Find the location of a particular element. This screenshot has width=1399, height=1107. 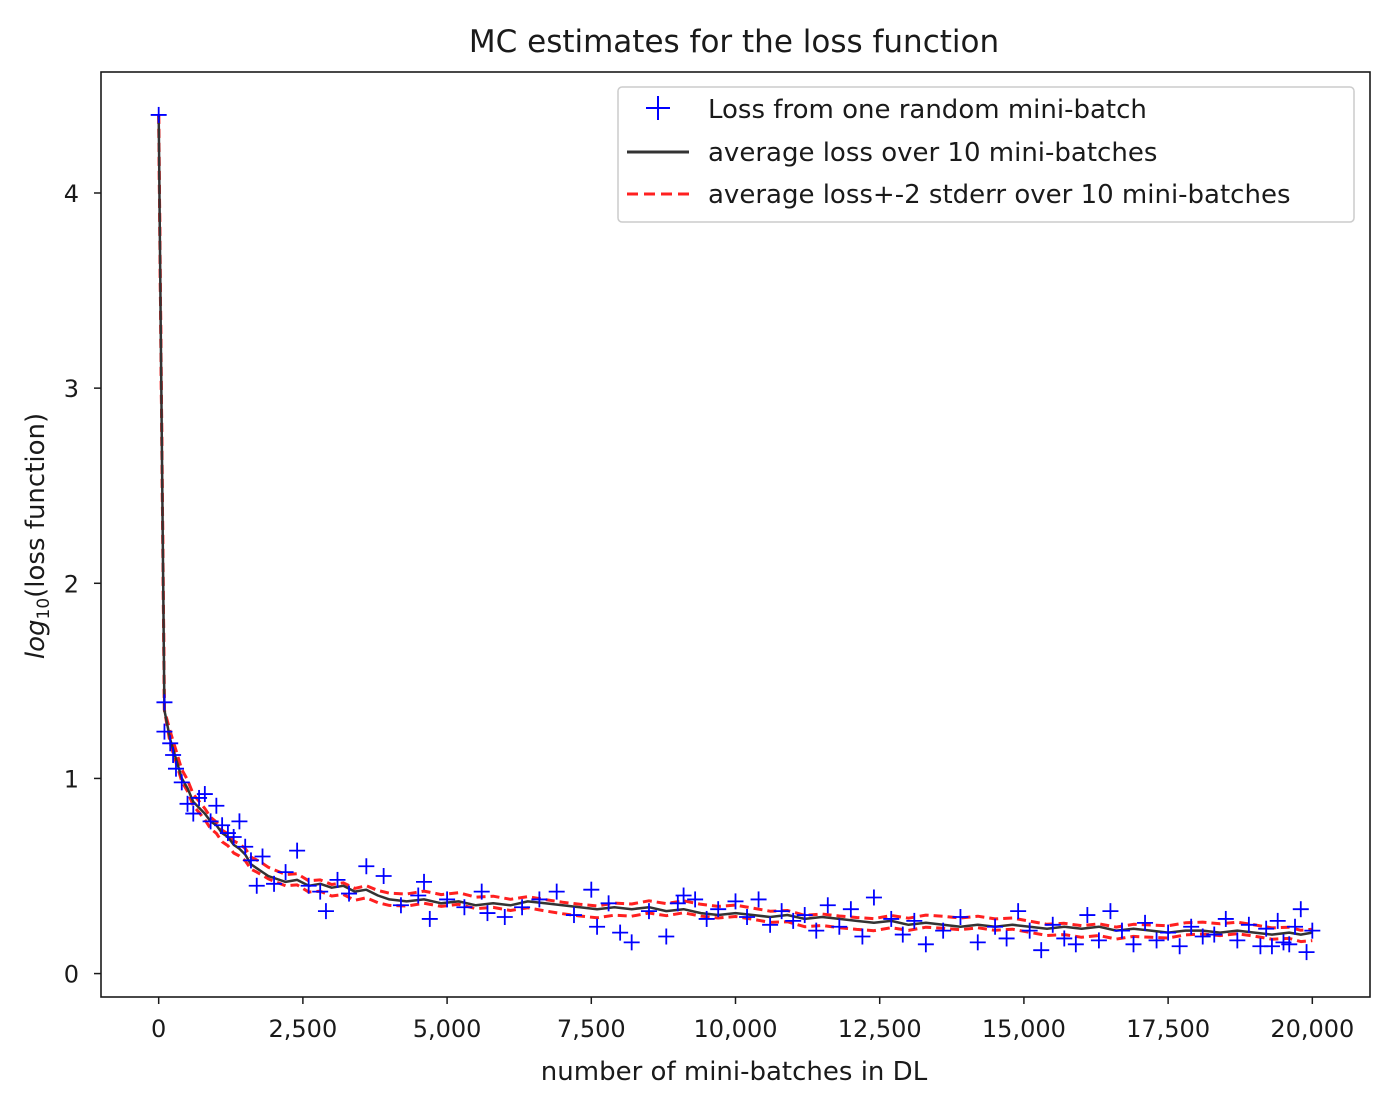

x-tick-label: 15,000 is located at coordinates (1024, 1029).